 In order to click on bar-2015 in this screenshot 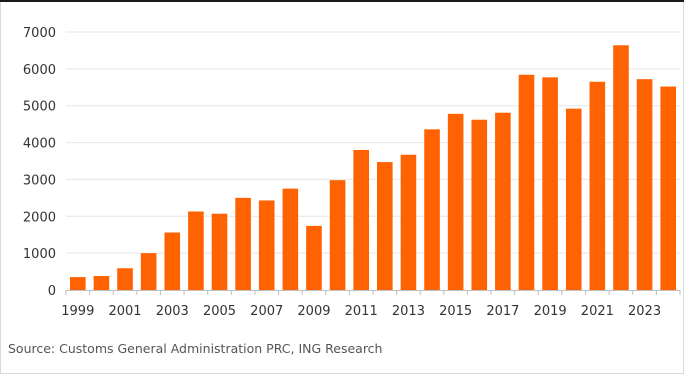, I will do `click(455, 201)`.